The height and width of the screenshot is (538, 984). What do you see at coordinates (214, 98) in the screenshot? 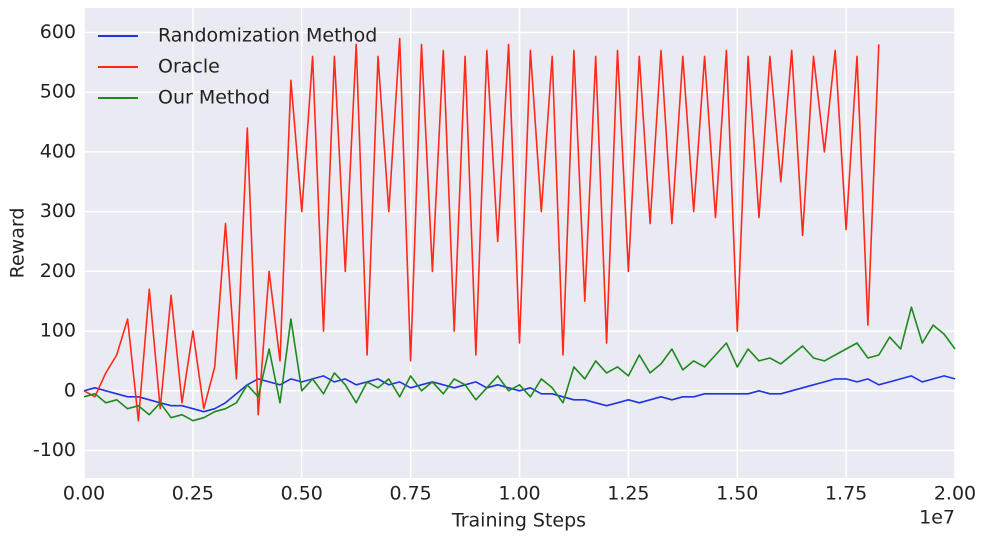
I see `legend-label: Our Method` at bounding box center [214, 98].